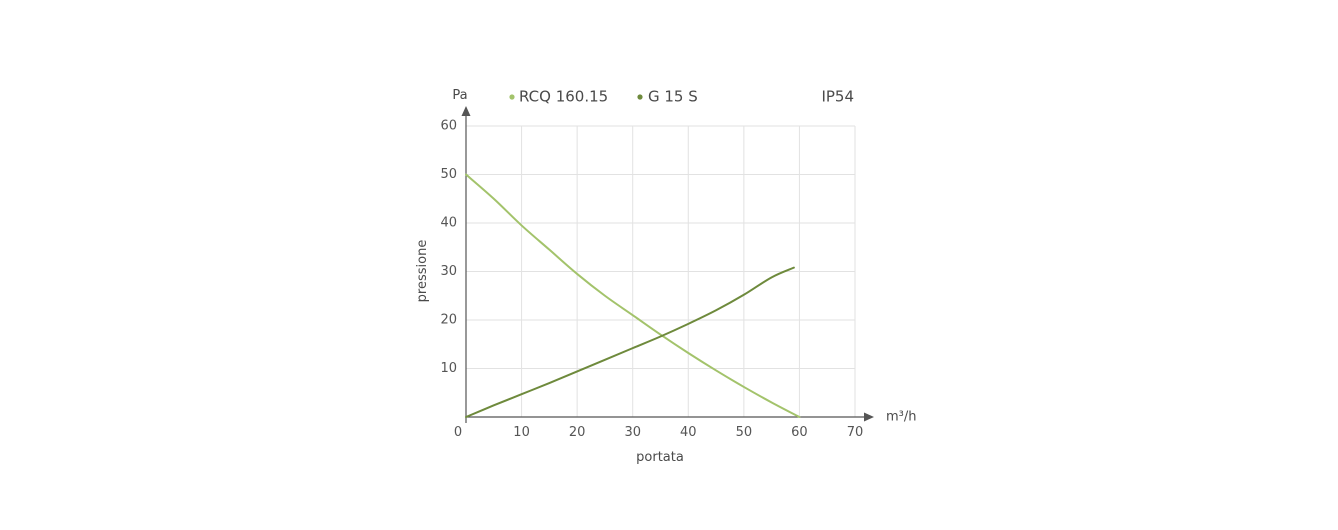 Image resolution: width=1338 pixels, height=530 pixels. Describe the element at coordinates (577, 432) in the screenshot. I see `x-tick-label: 20` at that location.